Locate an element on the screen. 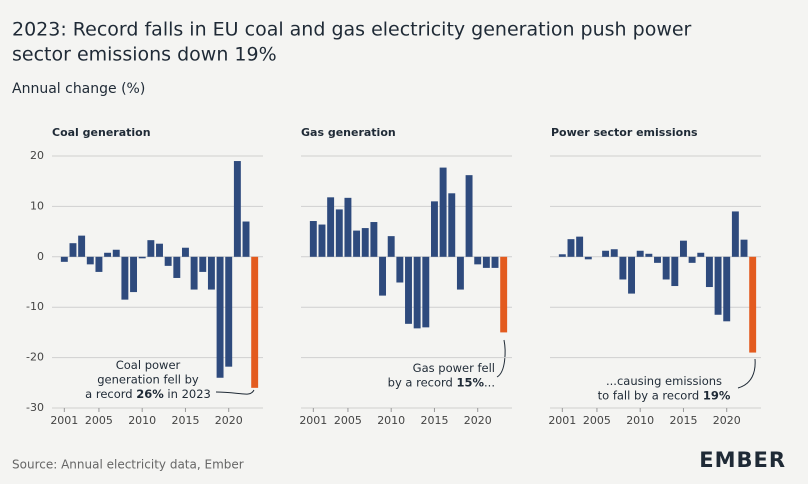 The height and width of the screenshot is (484, 808). annotation: Coal power is located at coordinates (148, 365).